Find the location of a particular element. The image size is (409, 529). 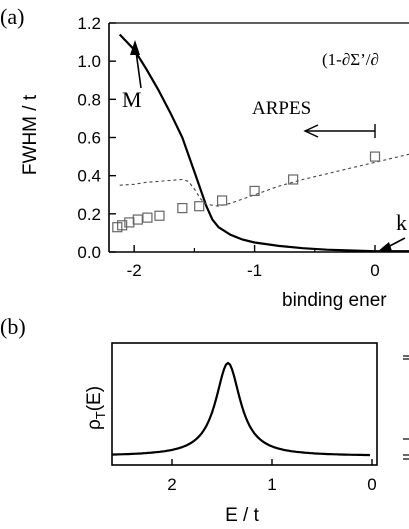

panel-b-ylabel-tail: (E) is located at coordinates (94, 398).